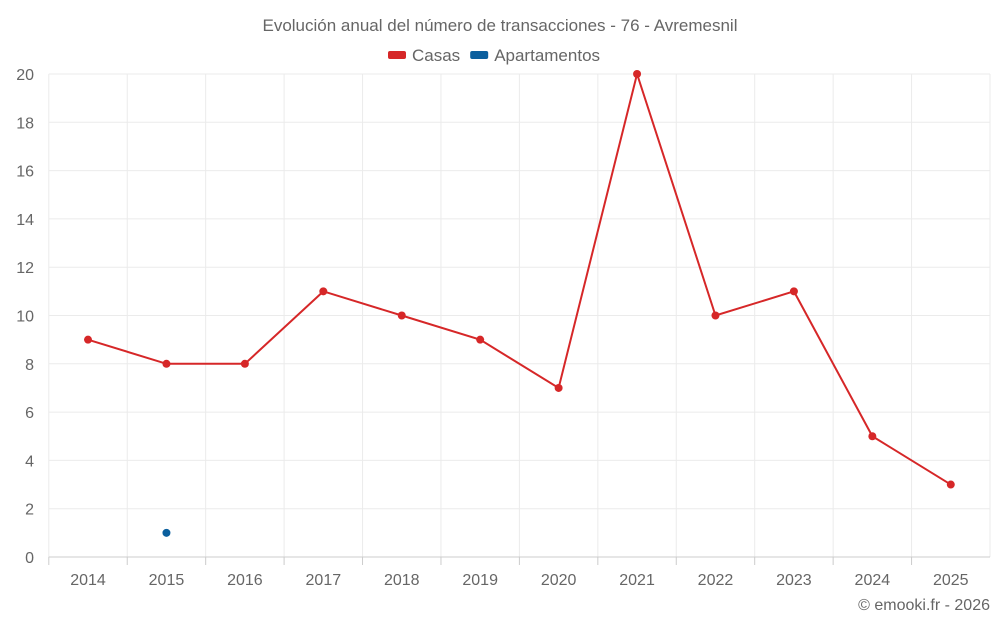 The height and width of the screenshot is (625, 1000). What do you see at coordinates (402, 580) in the screenshot?
I see `x-tick-label: 2018` at bounding box center [402, 580].